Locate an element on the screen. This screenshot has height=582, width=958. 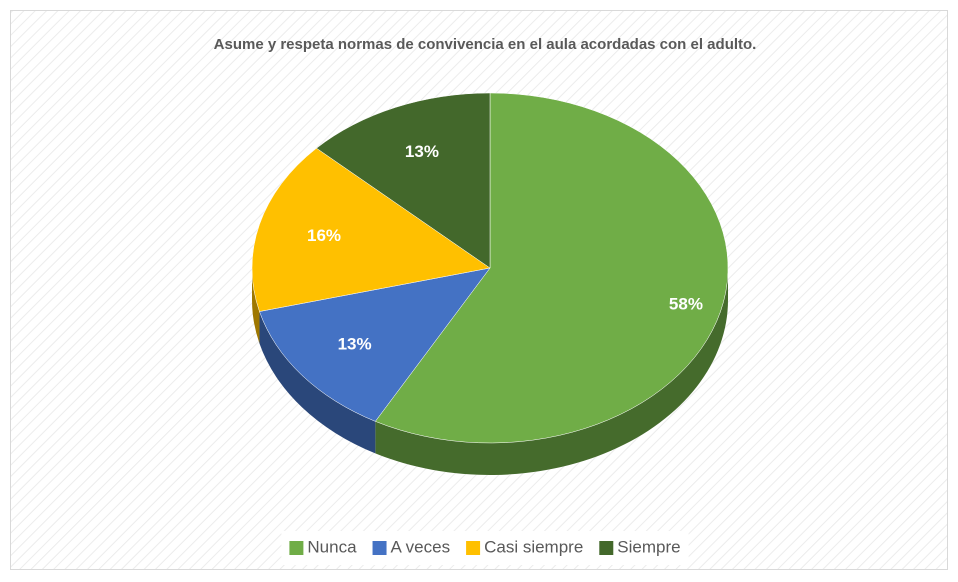
legend-label: Casi siempre is located at coordinates (533, 546).